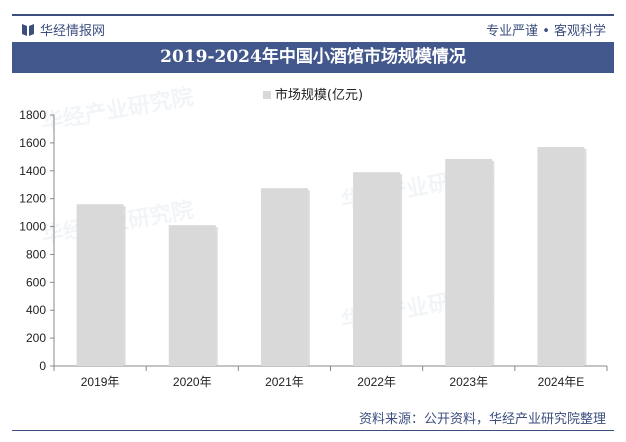 The height and width of the screenshot is (442, 626). What do you see at coordinates (561, 382) in the screenshot?
I see `x-tick-label: 2024年E` at bounding box center [561, 382].